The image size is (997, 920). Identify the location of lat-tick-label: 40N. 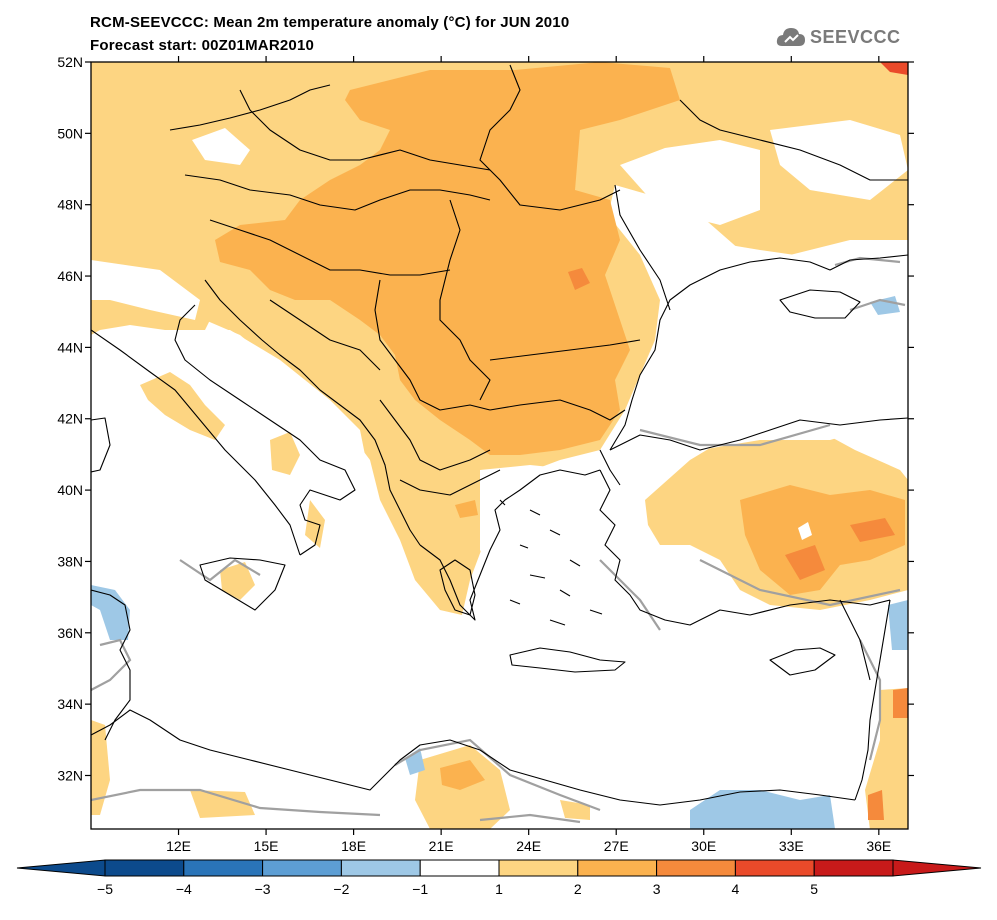
(70, 490).